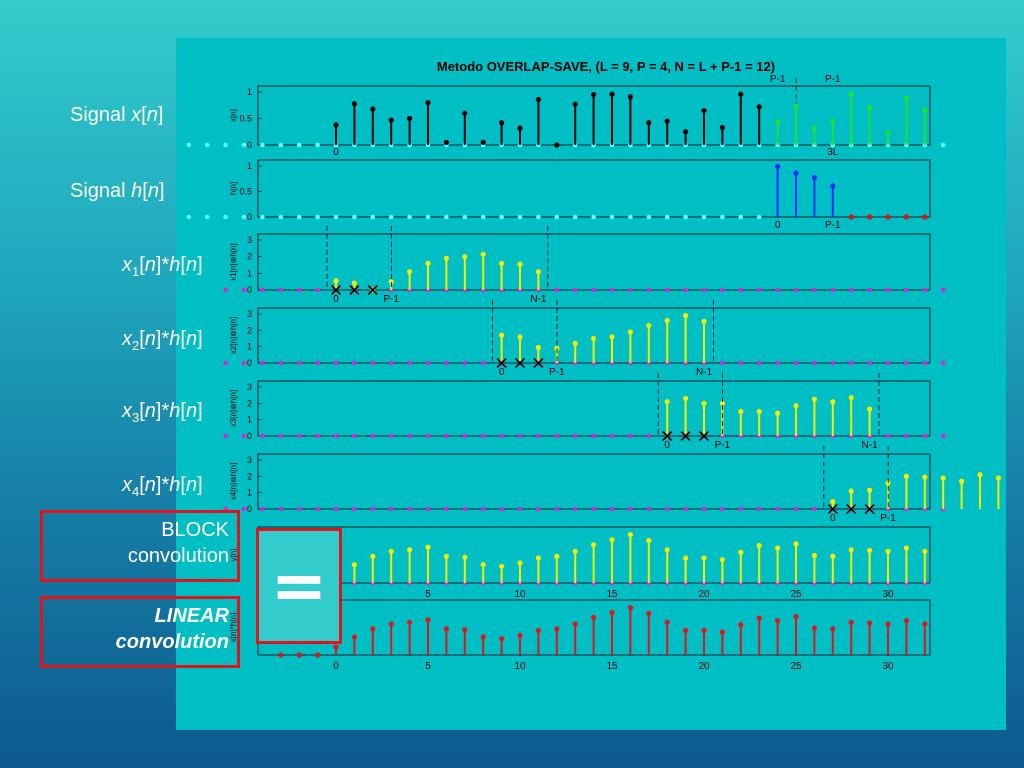 The height and width of the screenshot is (768, 1024). What do you see at coordinates (612, 594) in the screenshot?
I see `block-xtick-label: 15` at bounding box center [612, 594].